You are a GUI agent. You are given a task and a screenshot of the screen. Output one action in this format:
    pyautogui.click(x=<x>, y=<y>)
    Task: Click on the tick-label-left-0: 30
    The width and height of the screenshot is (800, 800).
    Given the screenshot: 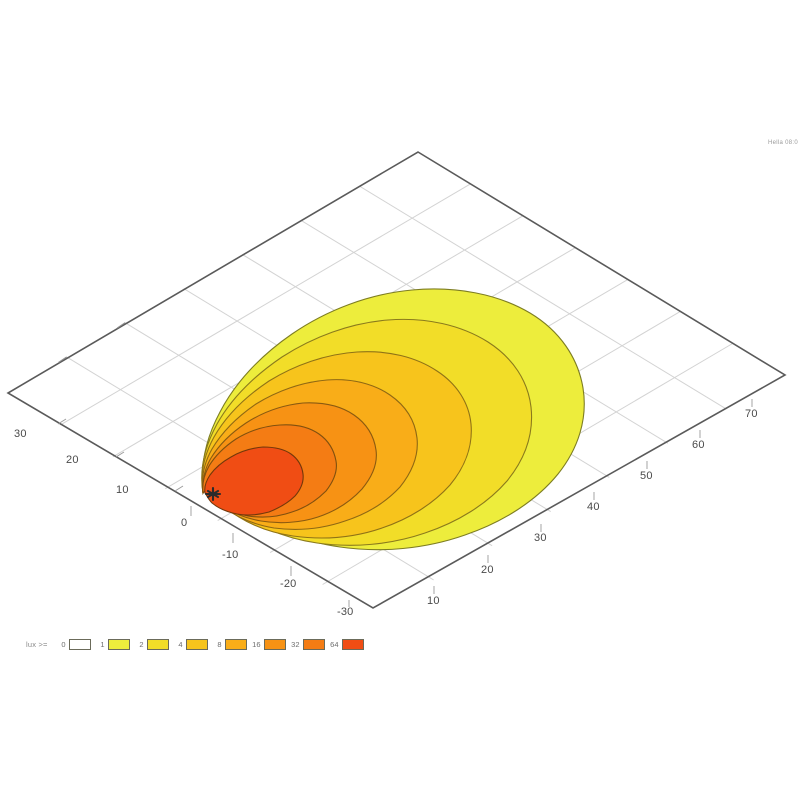 What is the action you would take?
    pyautogui.click(x=20, y=434)
    